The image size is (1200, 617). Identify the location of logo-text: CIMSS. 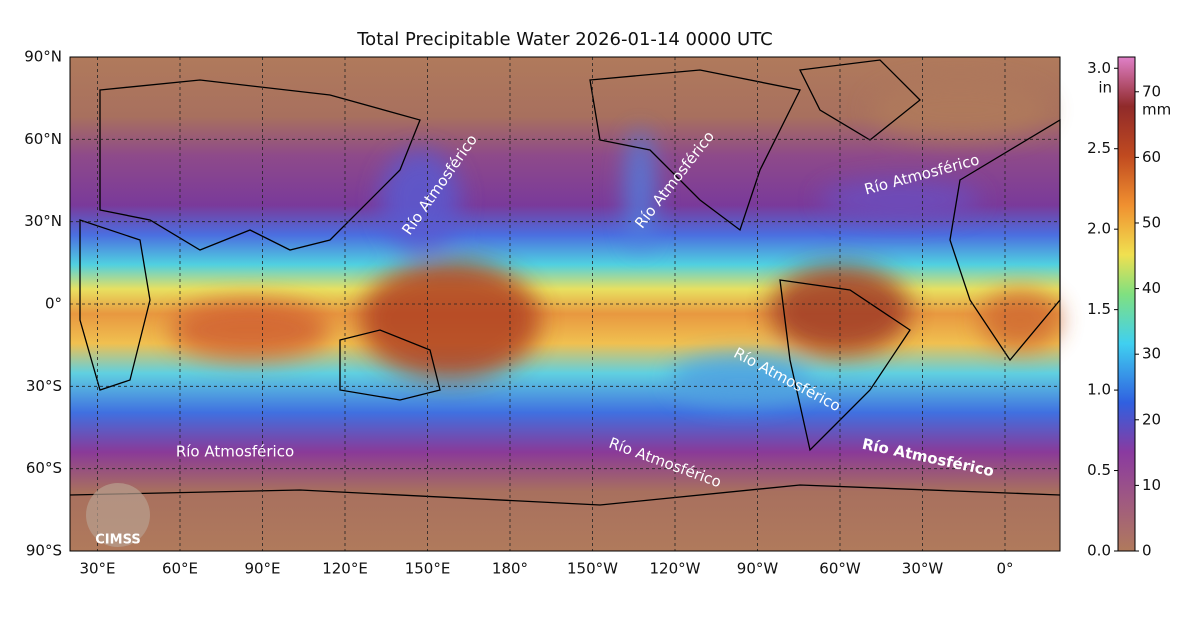
(117, 540).